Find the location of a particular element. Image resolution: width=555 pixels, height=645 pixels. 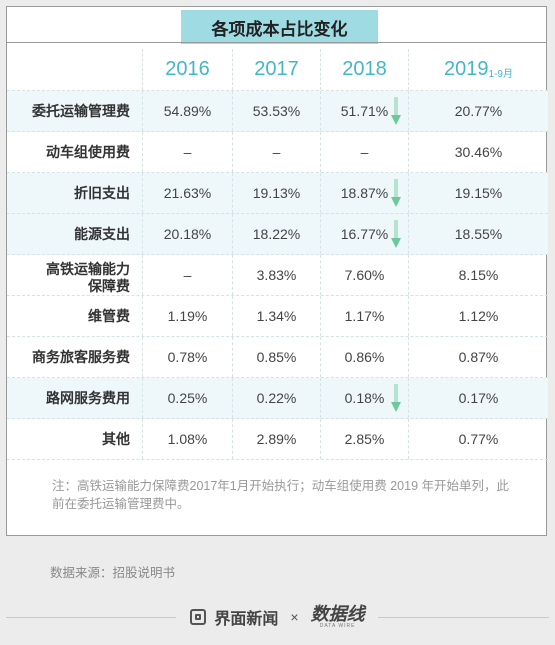

title-divider is located at coordinates (276, 42).